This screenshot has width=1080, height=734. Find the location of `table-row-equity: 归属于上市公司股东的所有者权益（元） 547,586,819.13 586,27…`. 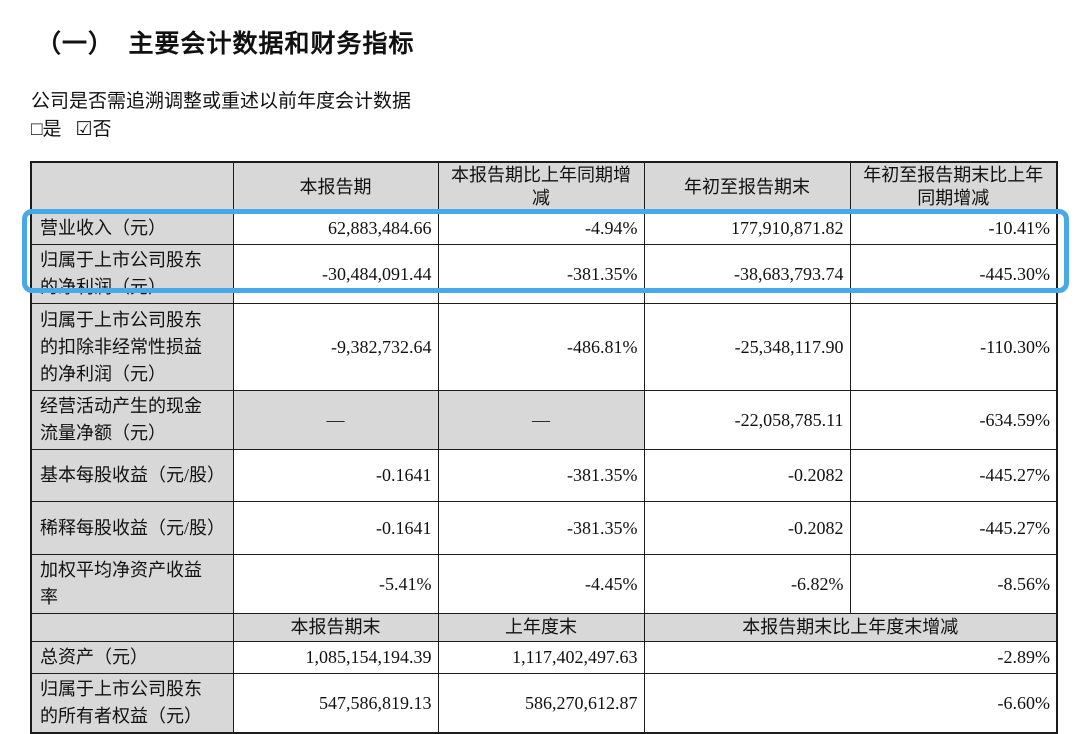

table-row-equity: 归属于上市公司股东的所有者权益（元） 547,586,819.13 586,27… is located at coordinates (544, 703).